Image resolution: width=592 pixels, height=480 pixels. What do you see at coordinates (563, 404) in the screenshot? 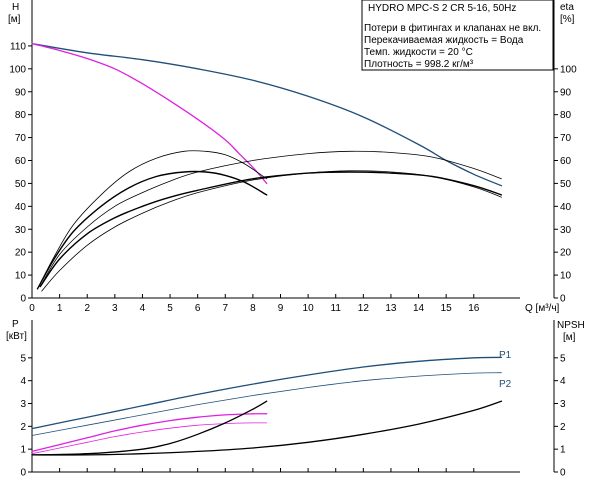
I see `y-right-tick-label: 3` at bounding box center [563, 404].